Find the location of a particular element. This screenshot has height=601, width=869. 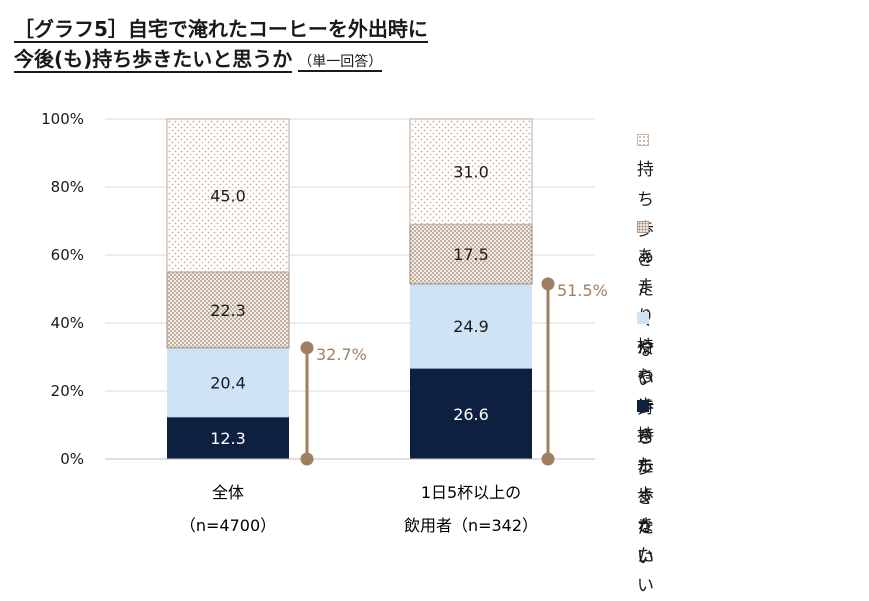

y-tick-label: 20% is located at coordinates (67, 391).